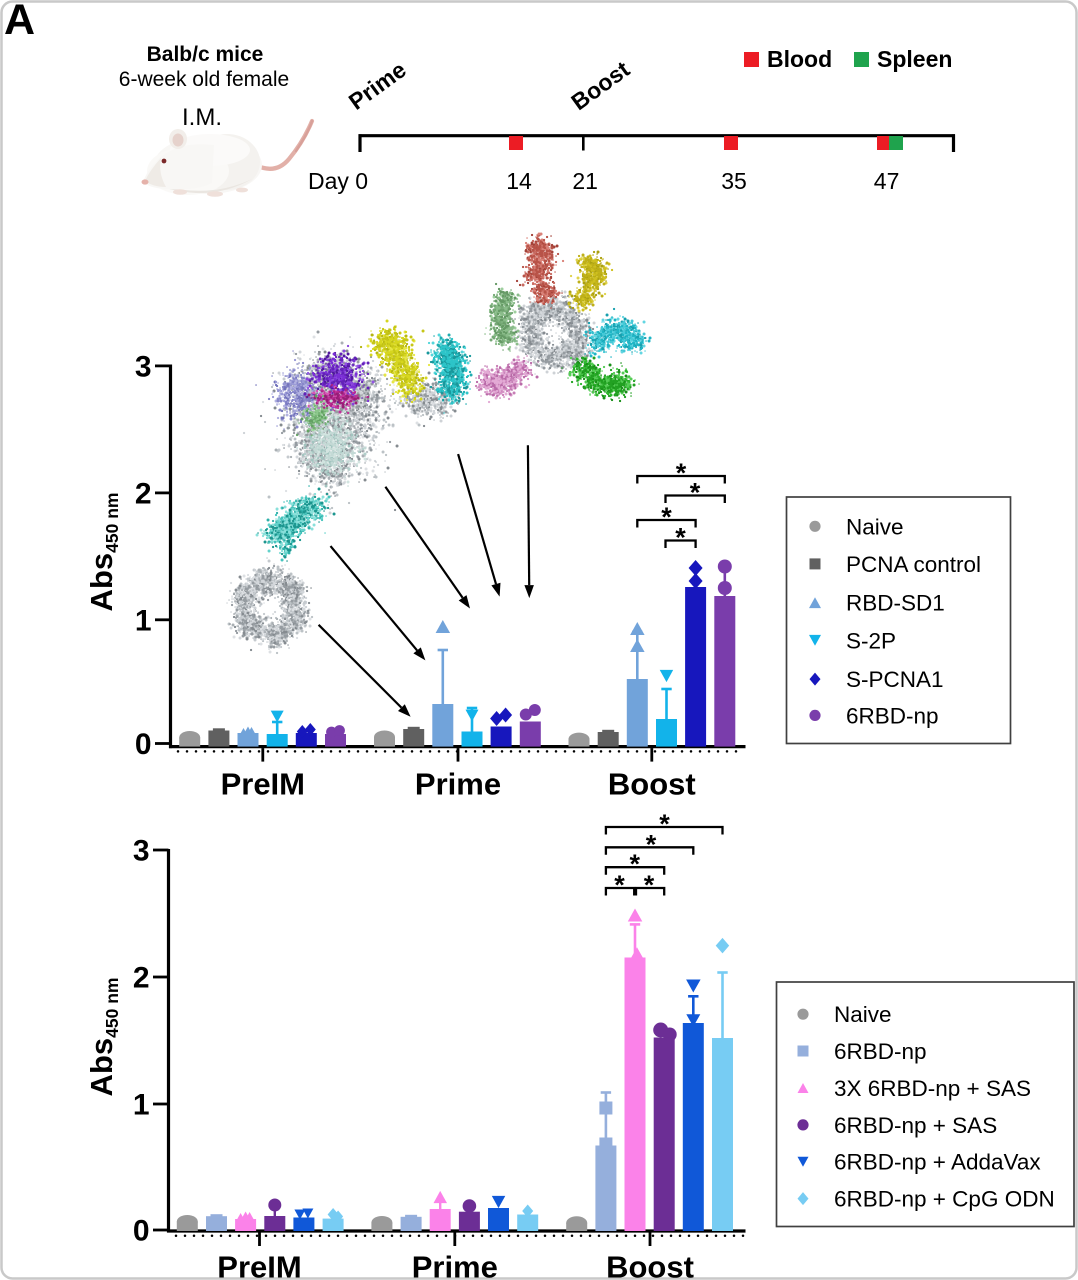  Describe the element at coordinates (895, 679) in the screenshot. I see `svg-text: S-PCNA1` at that location.